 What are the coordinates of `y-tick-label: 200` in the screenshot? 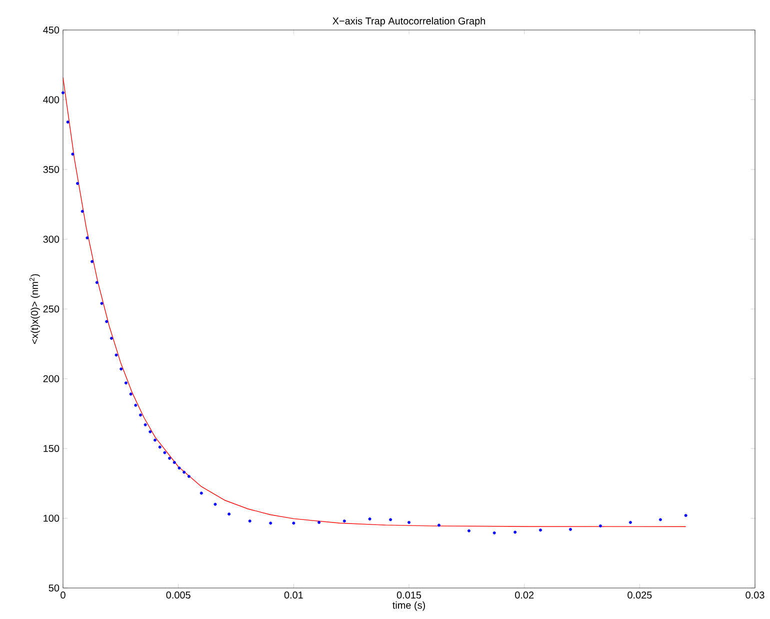 It's located at (51, 378).